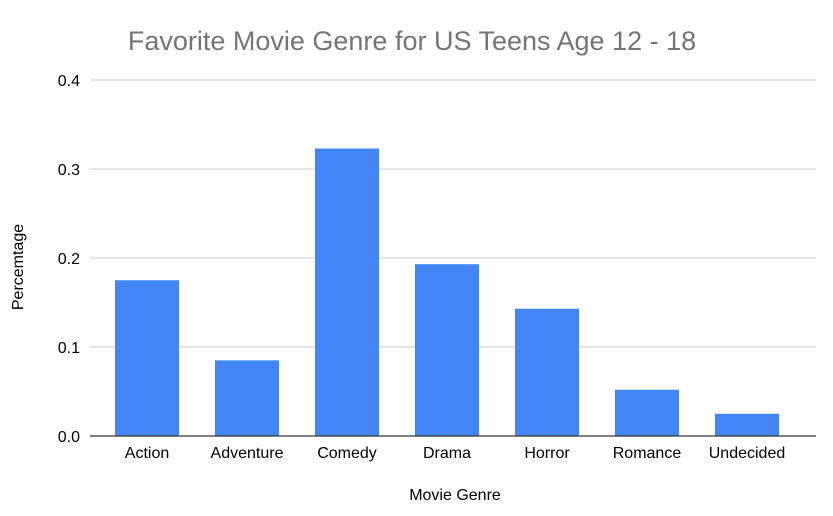  Describe the element at coordinates (447, 453) in the screenshot. I see `x-tick-label-drama: Drama` at that location.